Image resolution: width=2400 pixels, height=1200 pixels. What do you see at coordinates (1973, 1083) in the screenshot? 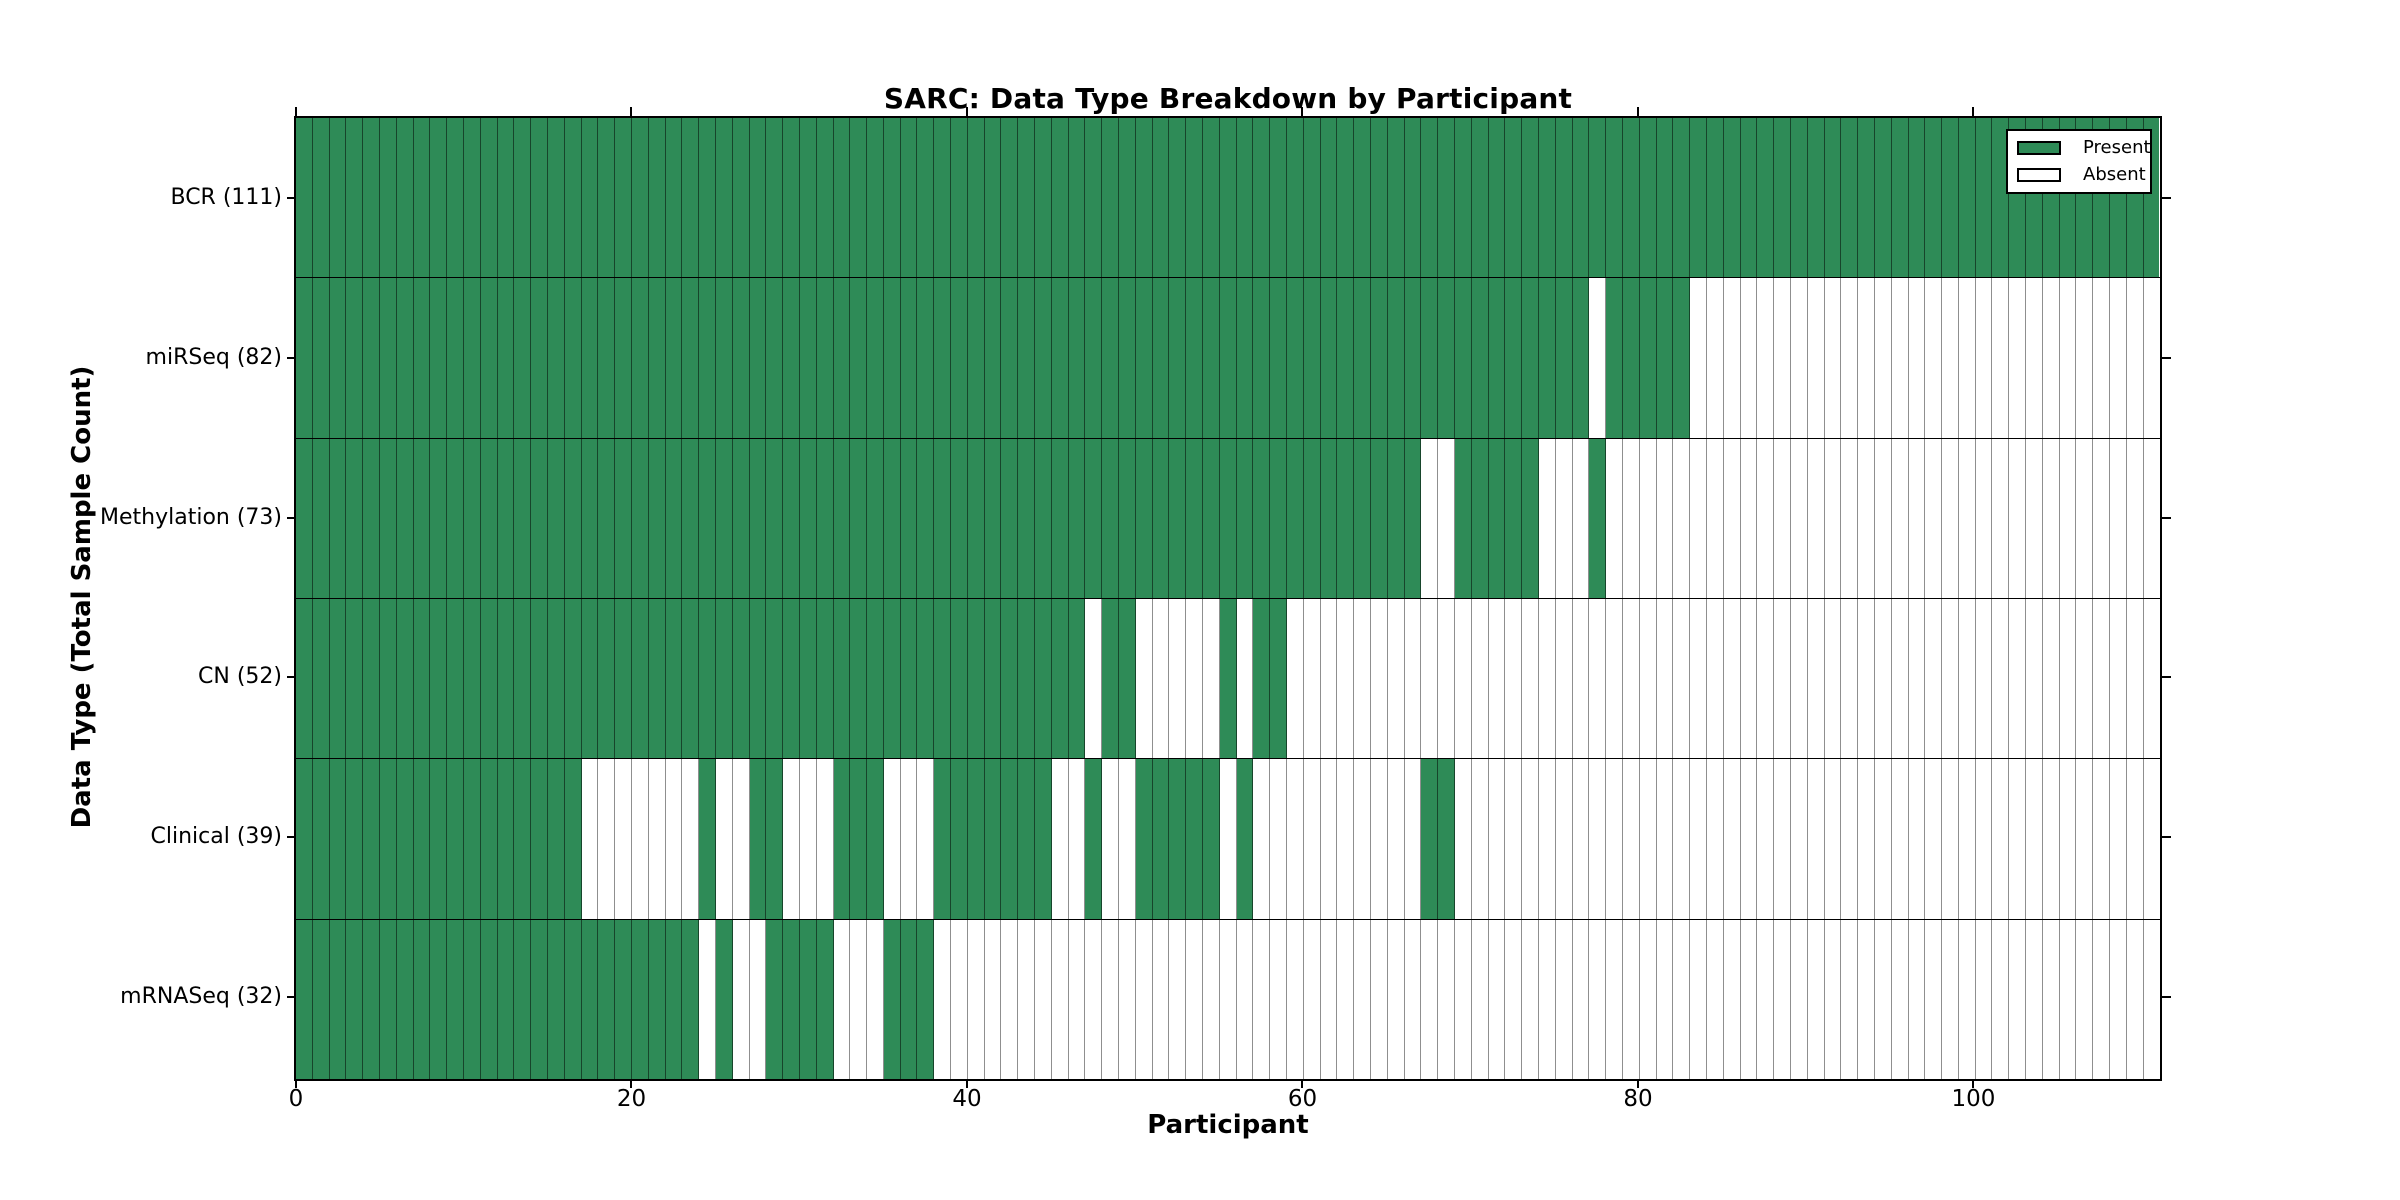
I see `x-tick-bottom` at bounding box center [1973, 1083].